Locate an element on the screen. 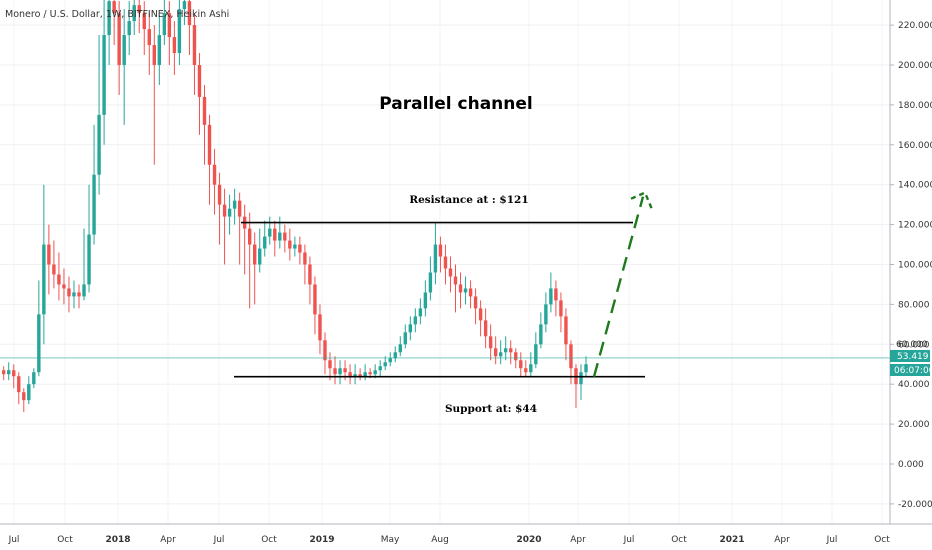  y-tick-label: 0.000 is located at coordinates (911, 465).